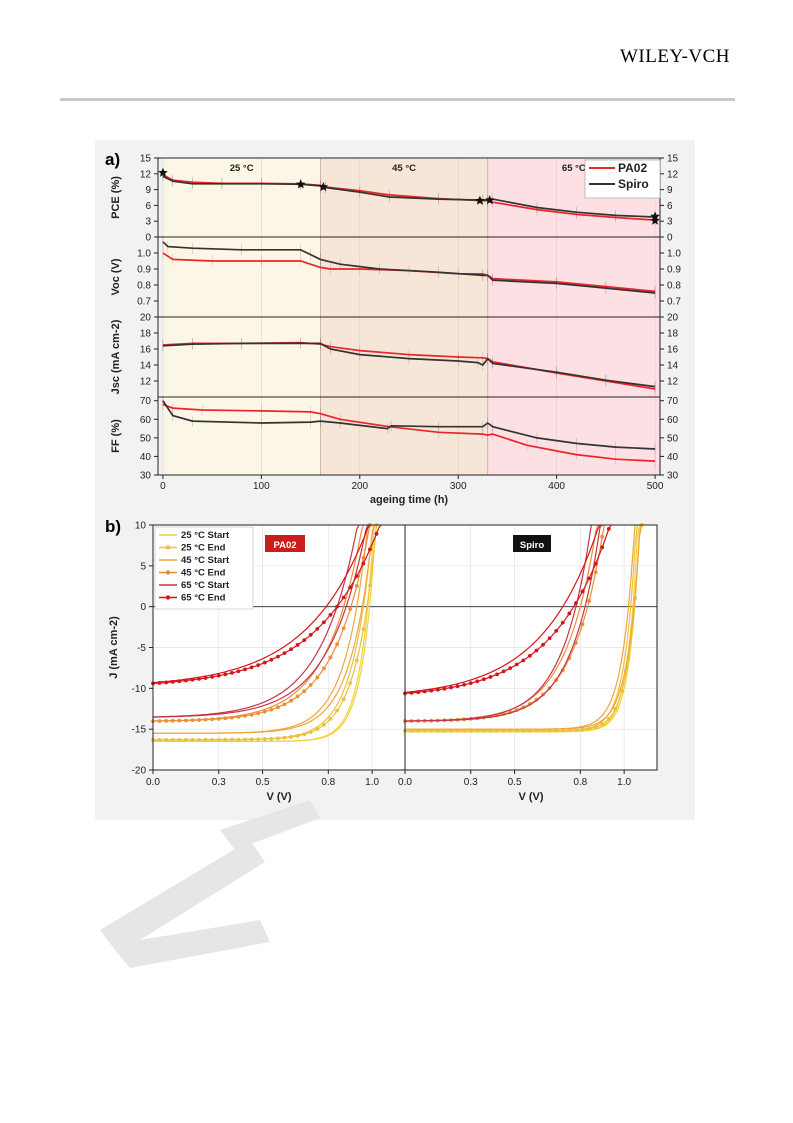 This screenshot has height=1123, width=793. Describe the element at coordinates (670, 238) in the screenshot. I see `y-tick-label: 0` at that location.